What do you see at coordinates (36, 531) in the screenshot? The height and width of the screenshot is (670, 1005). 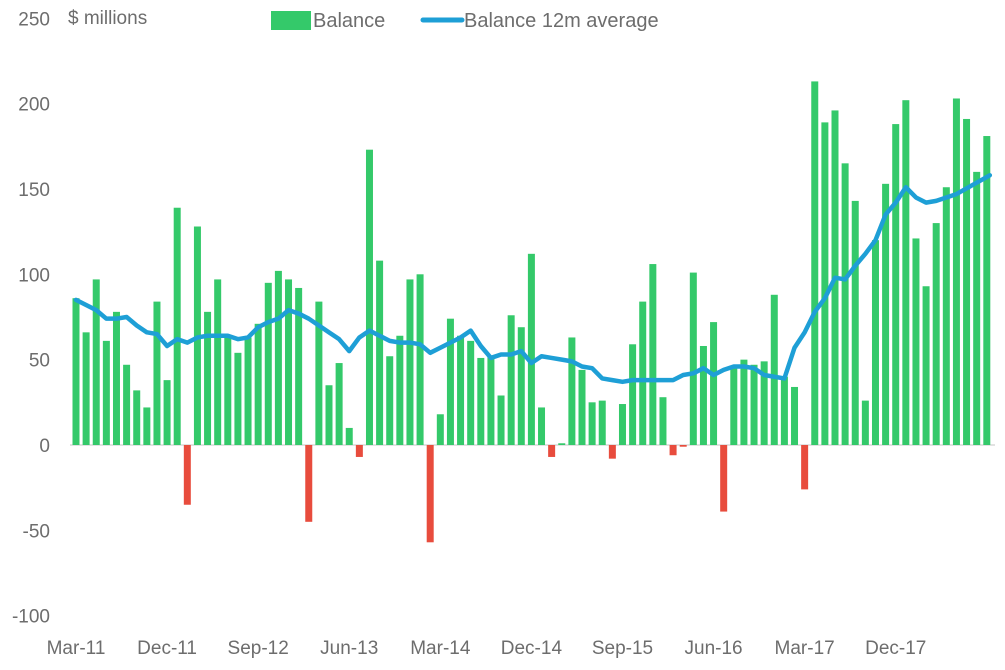 I see `y-tick-label: -50` at bounding box center [36, 531].